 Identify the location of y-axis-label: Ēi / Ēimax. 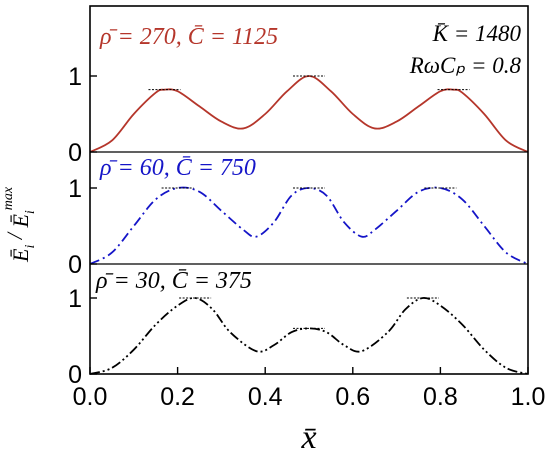
(19, 224).